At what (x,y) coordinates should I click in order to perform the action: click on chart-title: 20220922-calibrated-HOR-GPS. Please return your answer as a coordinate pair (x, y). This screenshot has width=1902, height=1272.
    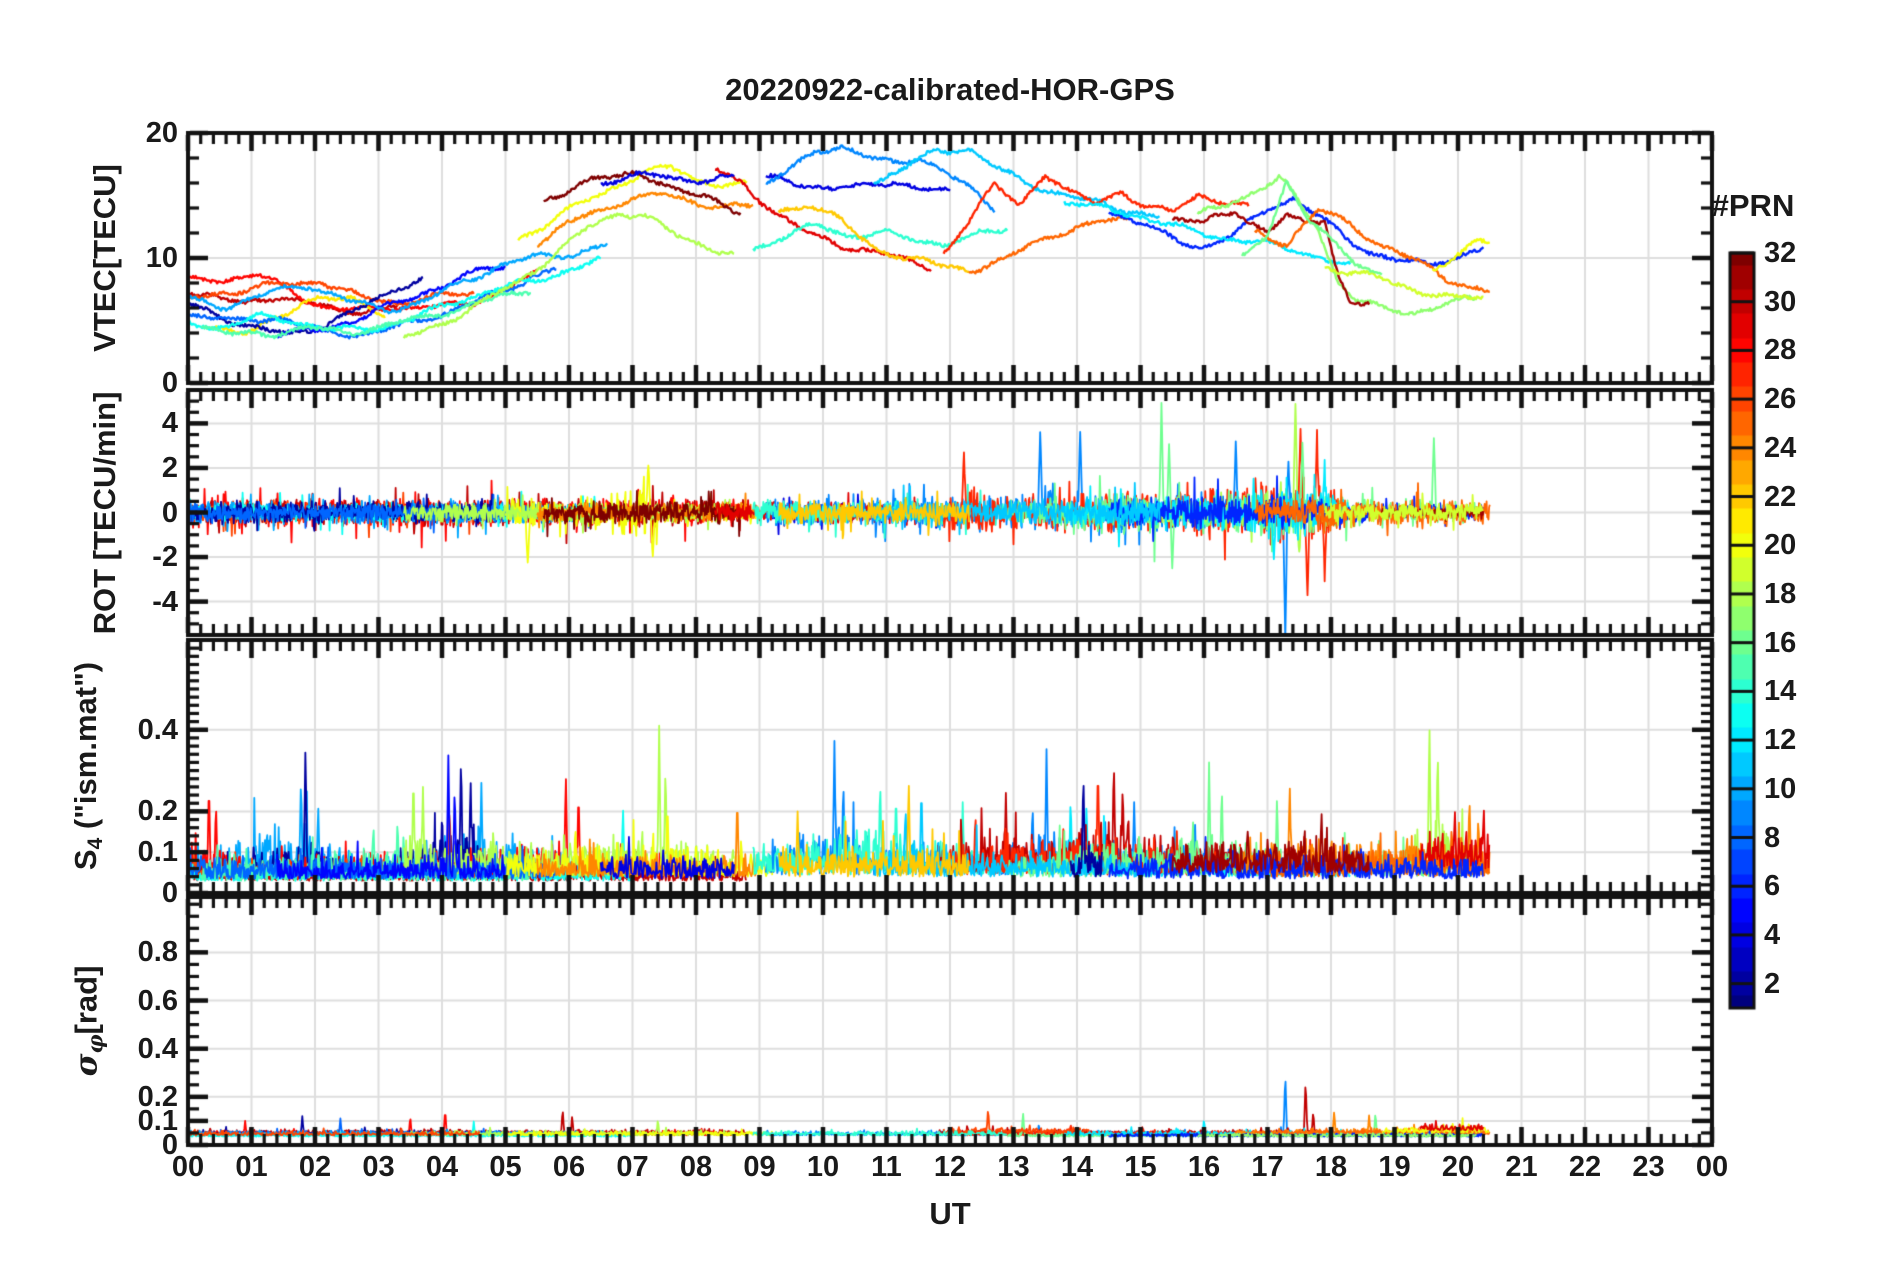
    Looking at the image, I should click on (950, 89).